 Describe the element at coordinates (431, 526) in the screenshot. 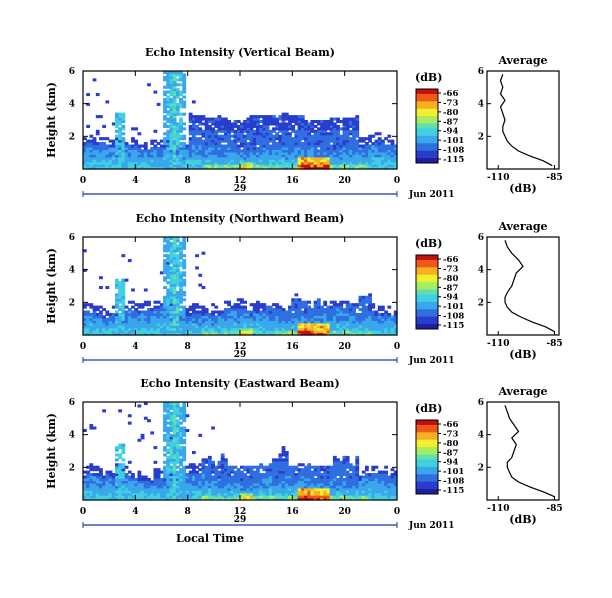

I see `date-suffix: Jun 2011` at that location.